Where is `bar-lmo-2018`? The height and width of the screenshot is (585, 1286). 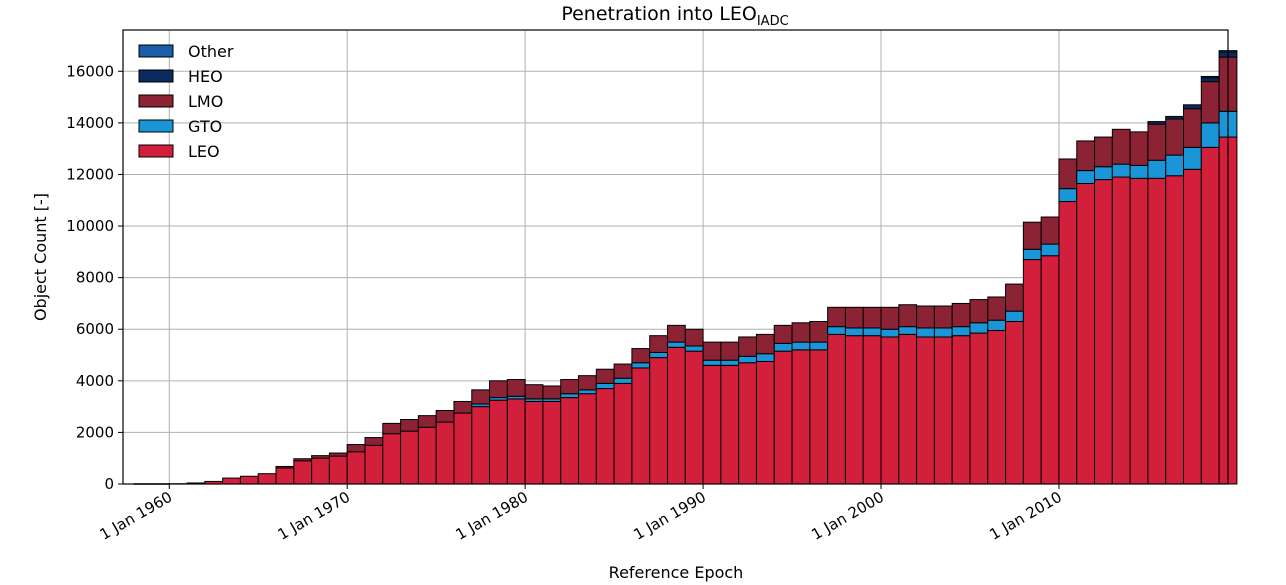 bar-lmo-2018 is located at coordinates (1210, 102).